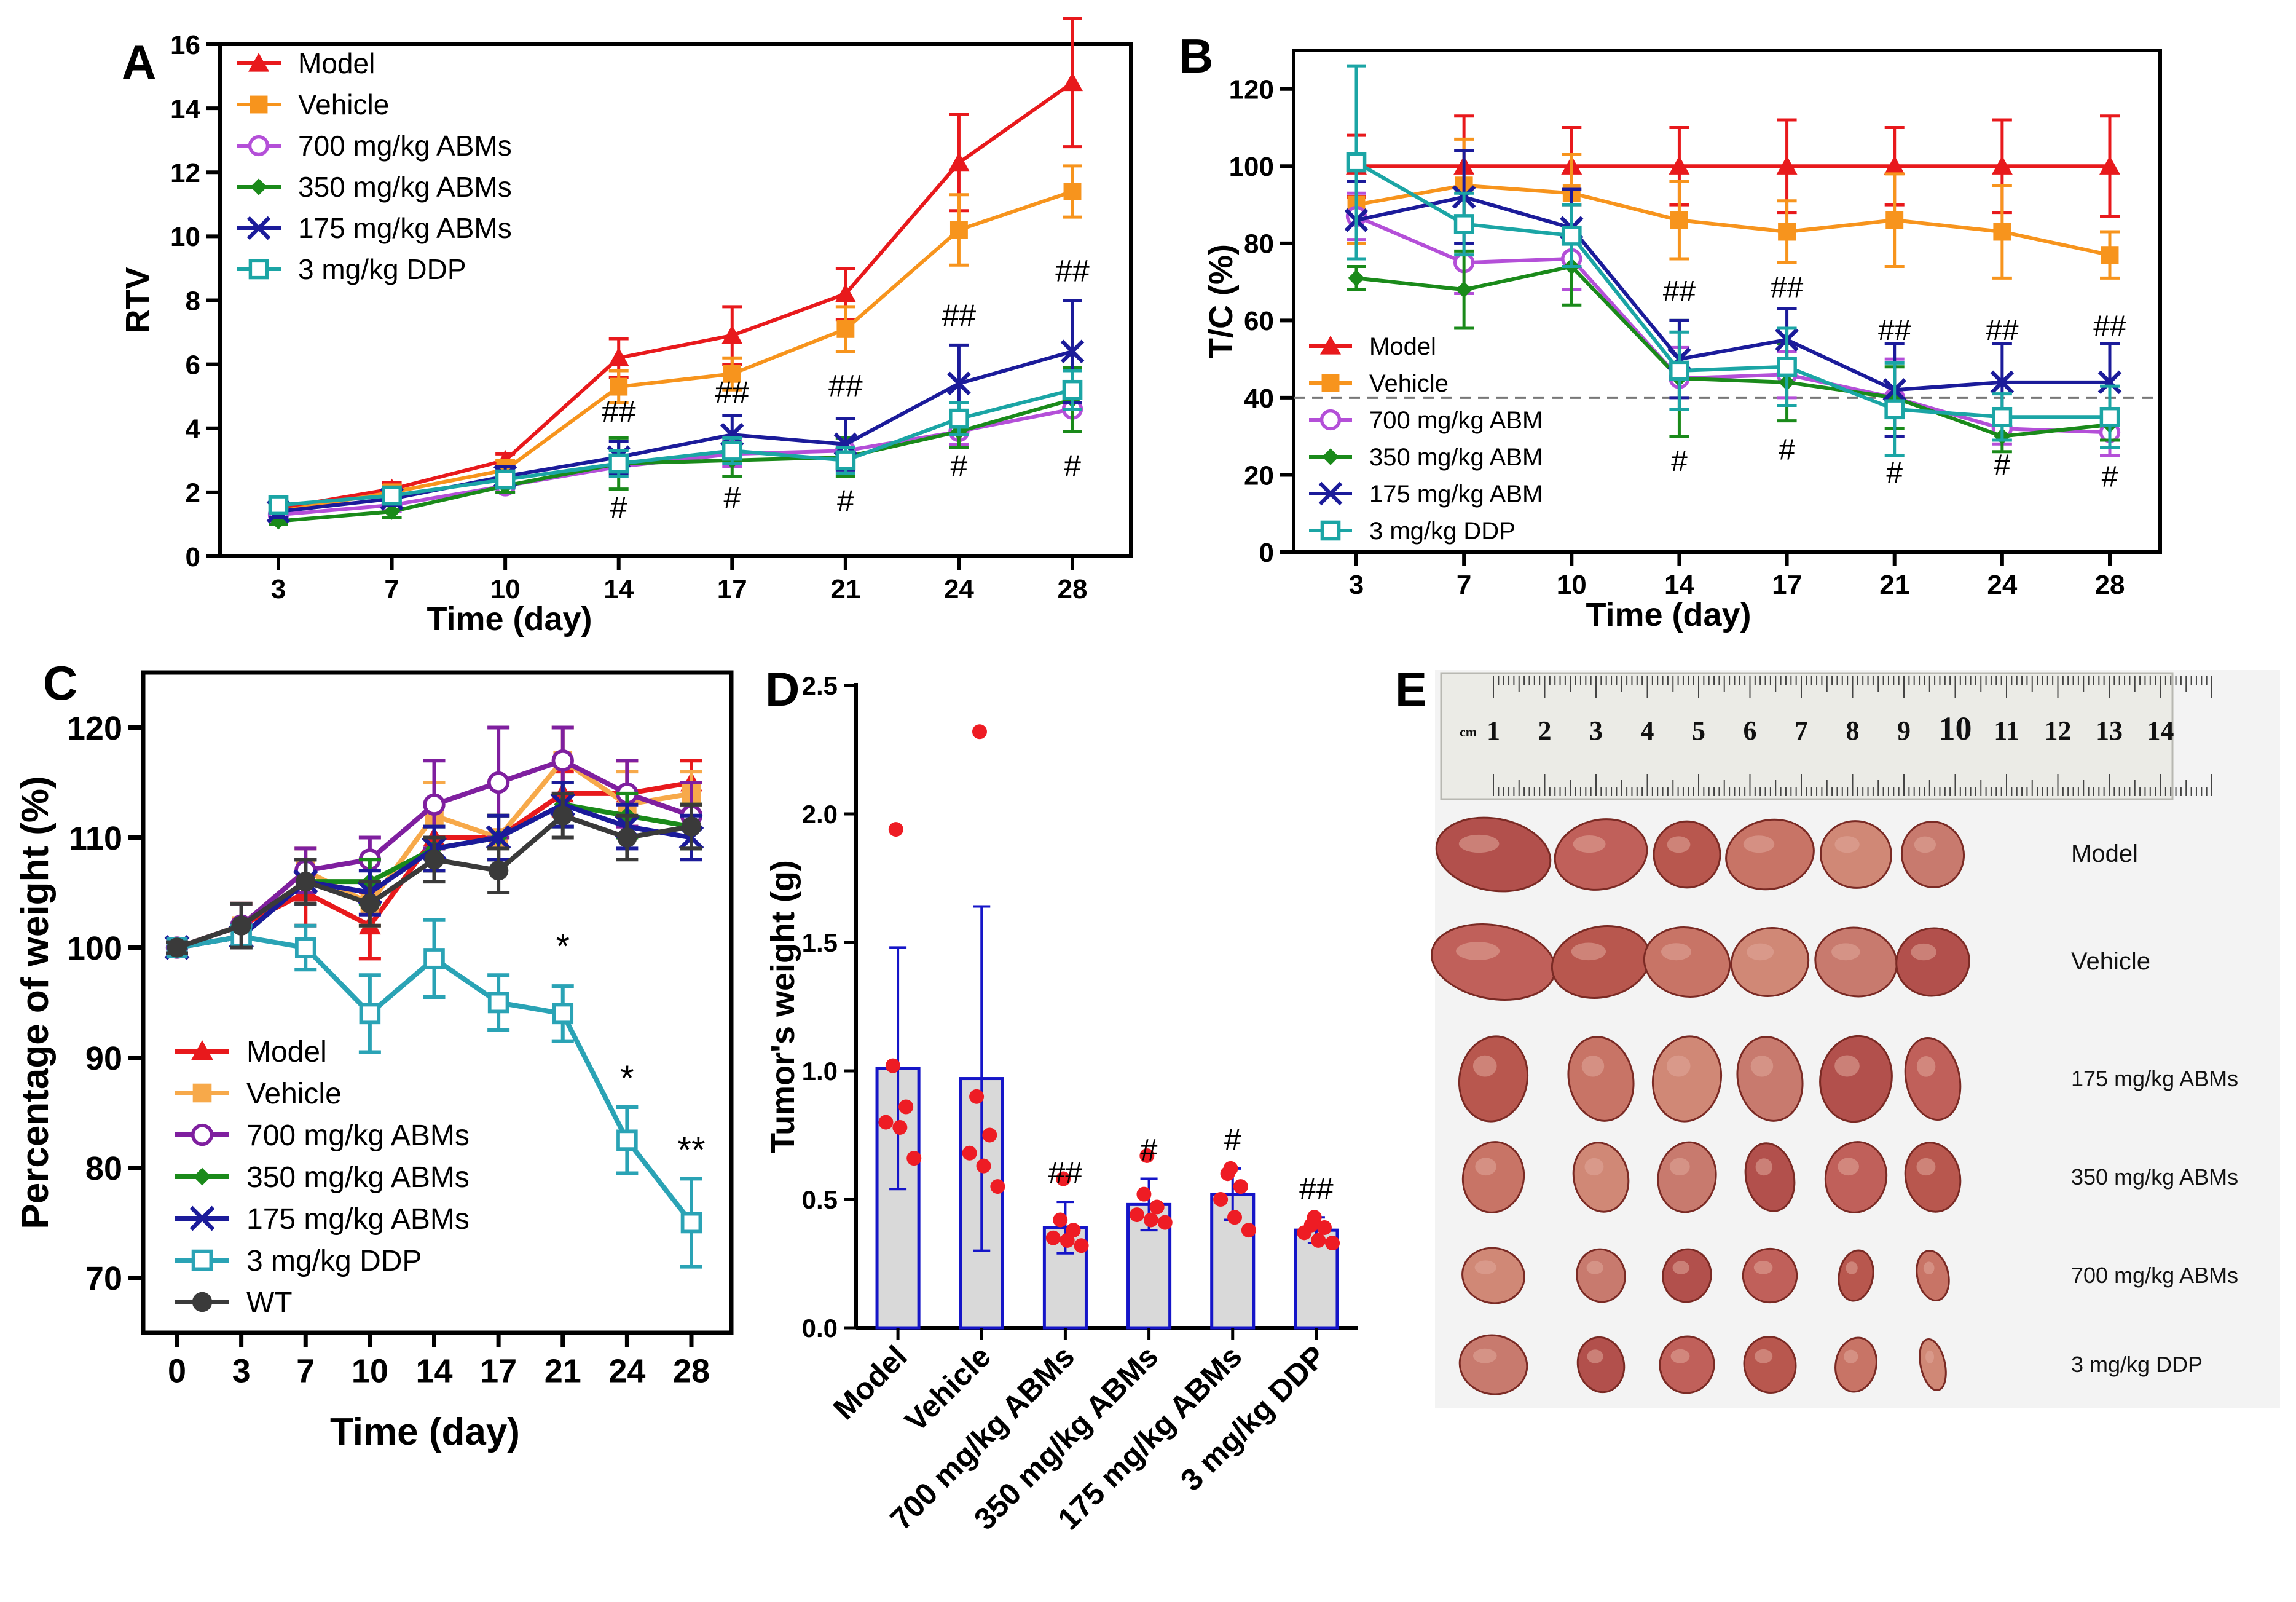  Describe the element at coordinates (35, 1002) in the screenshot. I see `y-axis-title: Percentage of weight (%)` at that location.